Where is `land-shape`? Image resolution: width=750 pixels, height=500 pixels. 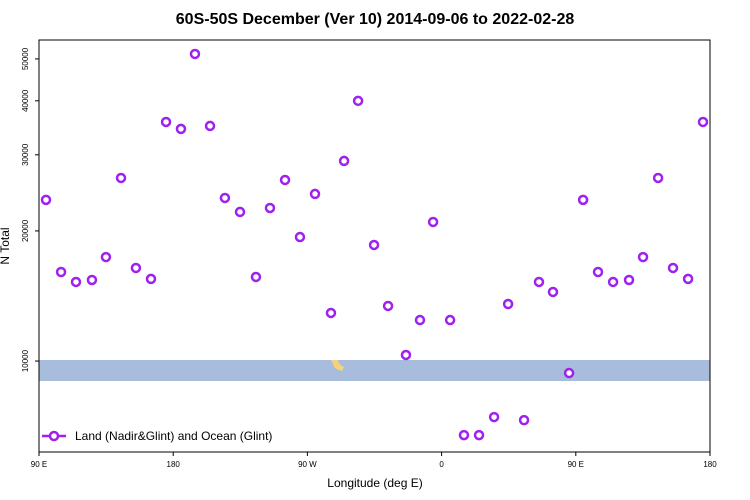 land-shape is located at coordinates (337, 365).